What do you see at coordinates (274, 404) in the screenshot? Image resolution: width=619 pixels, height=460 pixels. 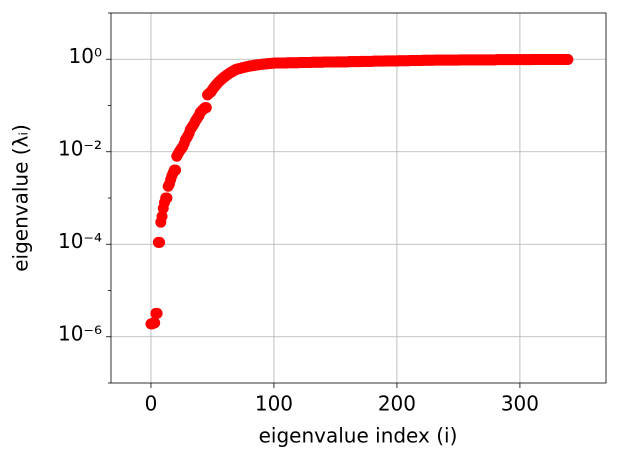 I see `x-tick-label: 100` at bounding box center [274, 404].